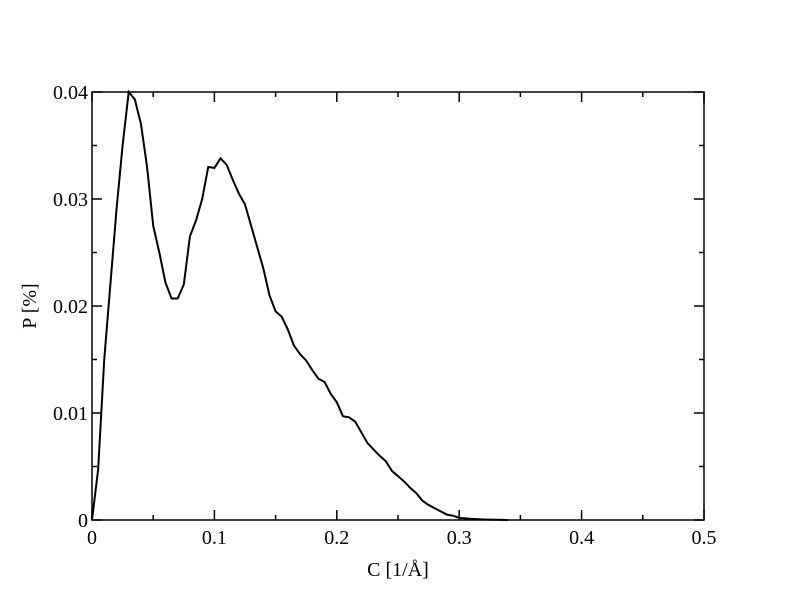  What do you see at coordinates (214, 538) in the screenshot?
I see `x-tick-label: 0.1` at bounding box center [214, 538].